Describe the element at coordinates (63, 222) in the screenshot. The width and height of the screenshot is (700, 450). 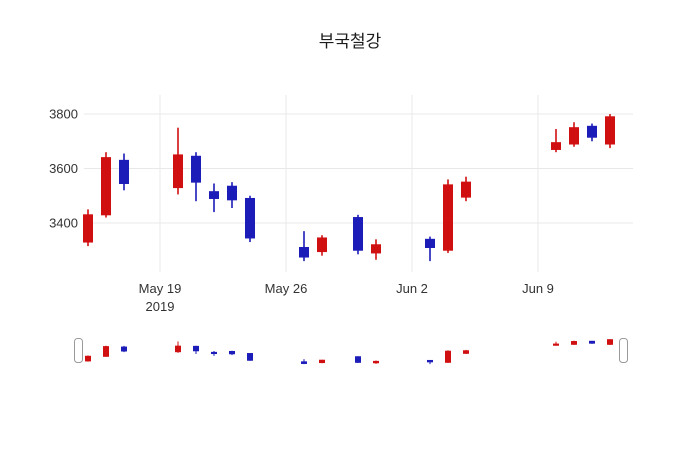
I see `y-axis-tick-label: 3400` at that location.